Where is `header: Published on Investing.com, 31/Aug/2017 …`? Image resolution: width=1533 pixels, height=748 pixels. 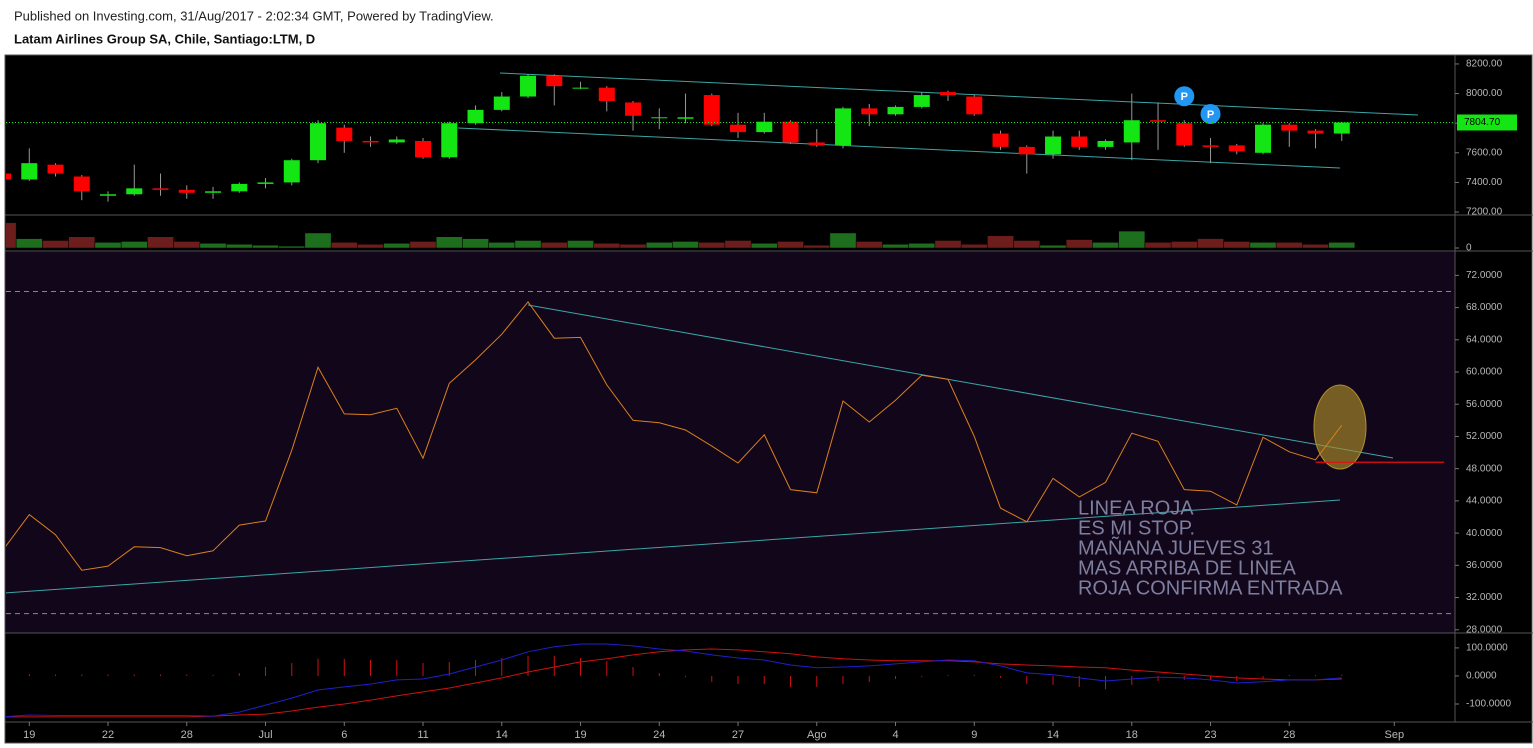
header: Published on Investing.com, 31/Aug/2017 … is located at coordinates (254, 15).